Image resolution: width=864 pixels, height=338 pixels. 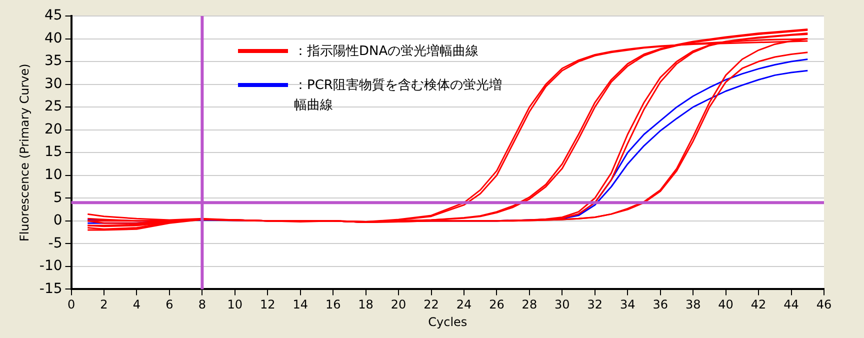 I want to click on x-tick-label: 26, so click(x=496, y=305).